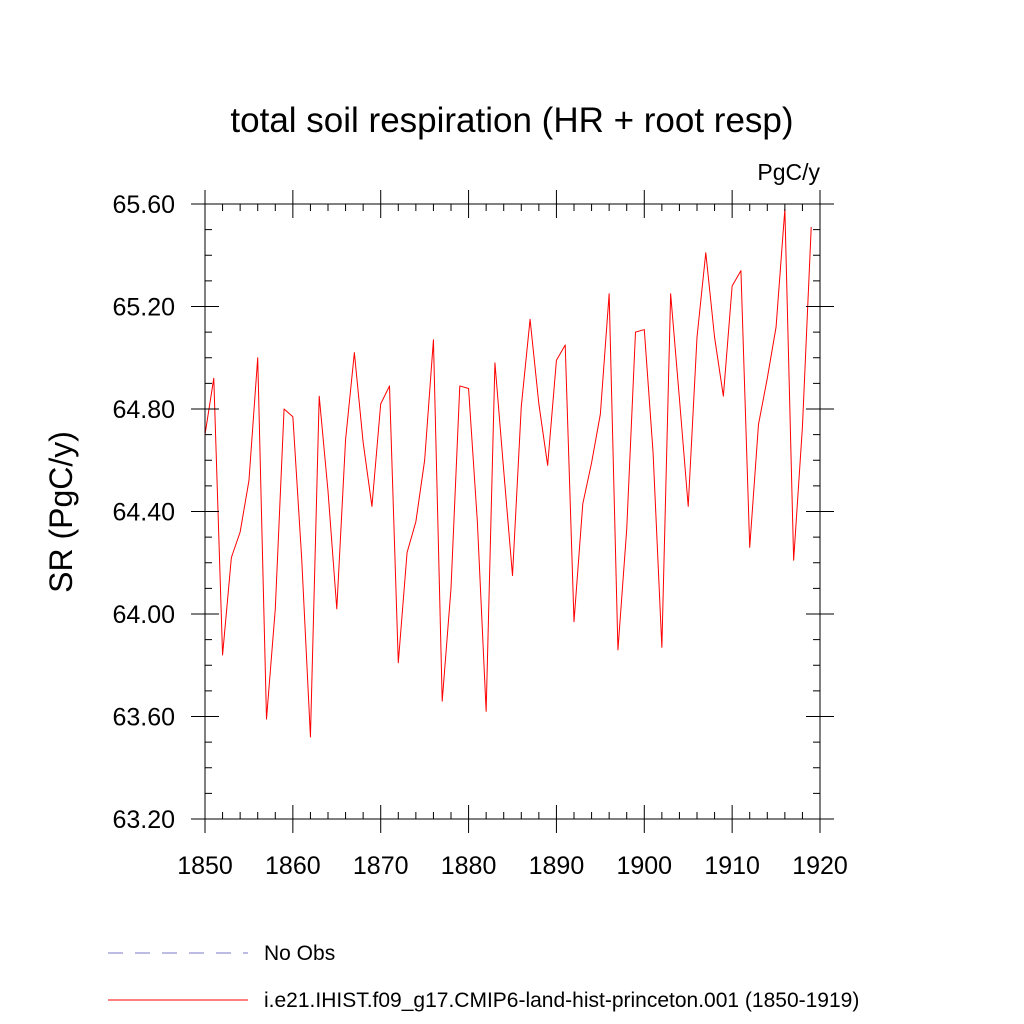  Describe the element at coordinates (143, 410) in the screenshot. I see `y-tick-label: 64.80` at that location.